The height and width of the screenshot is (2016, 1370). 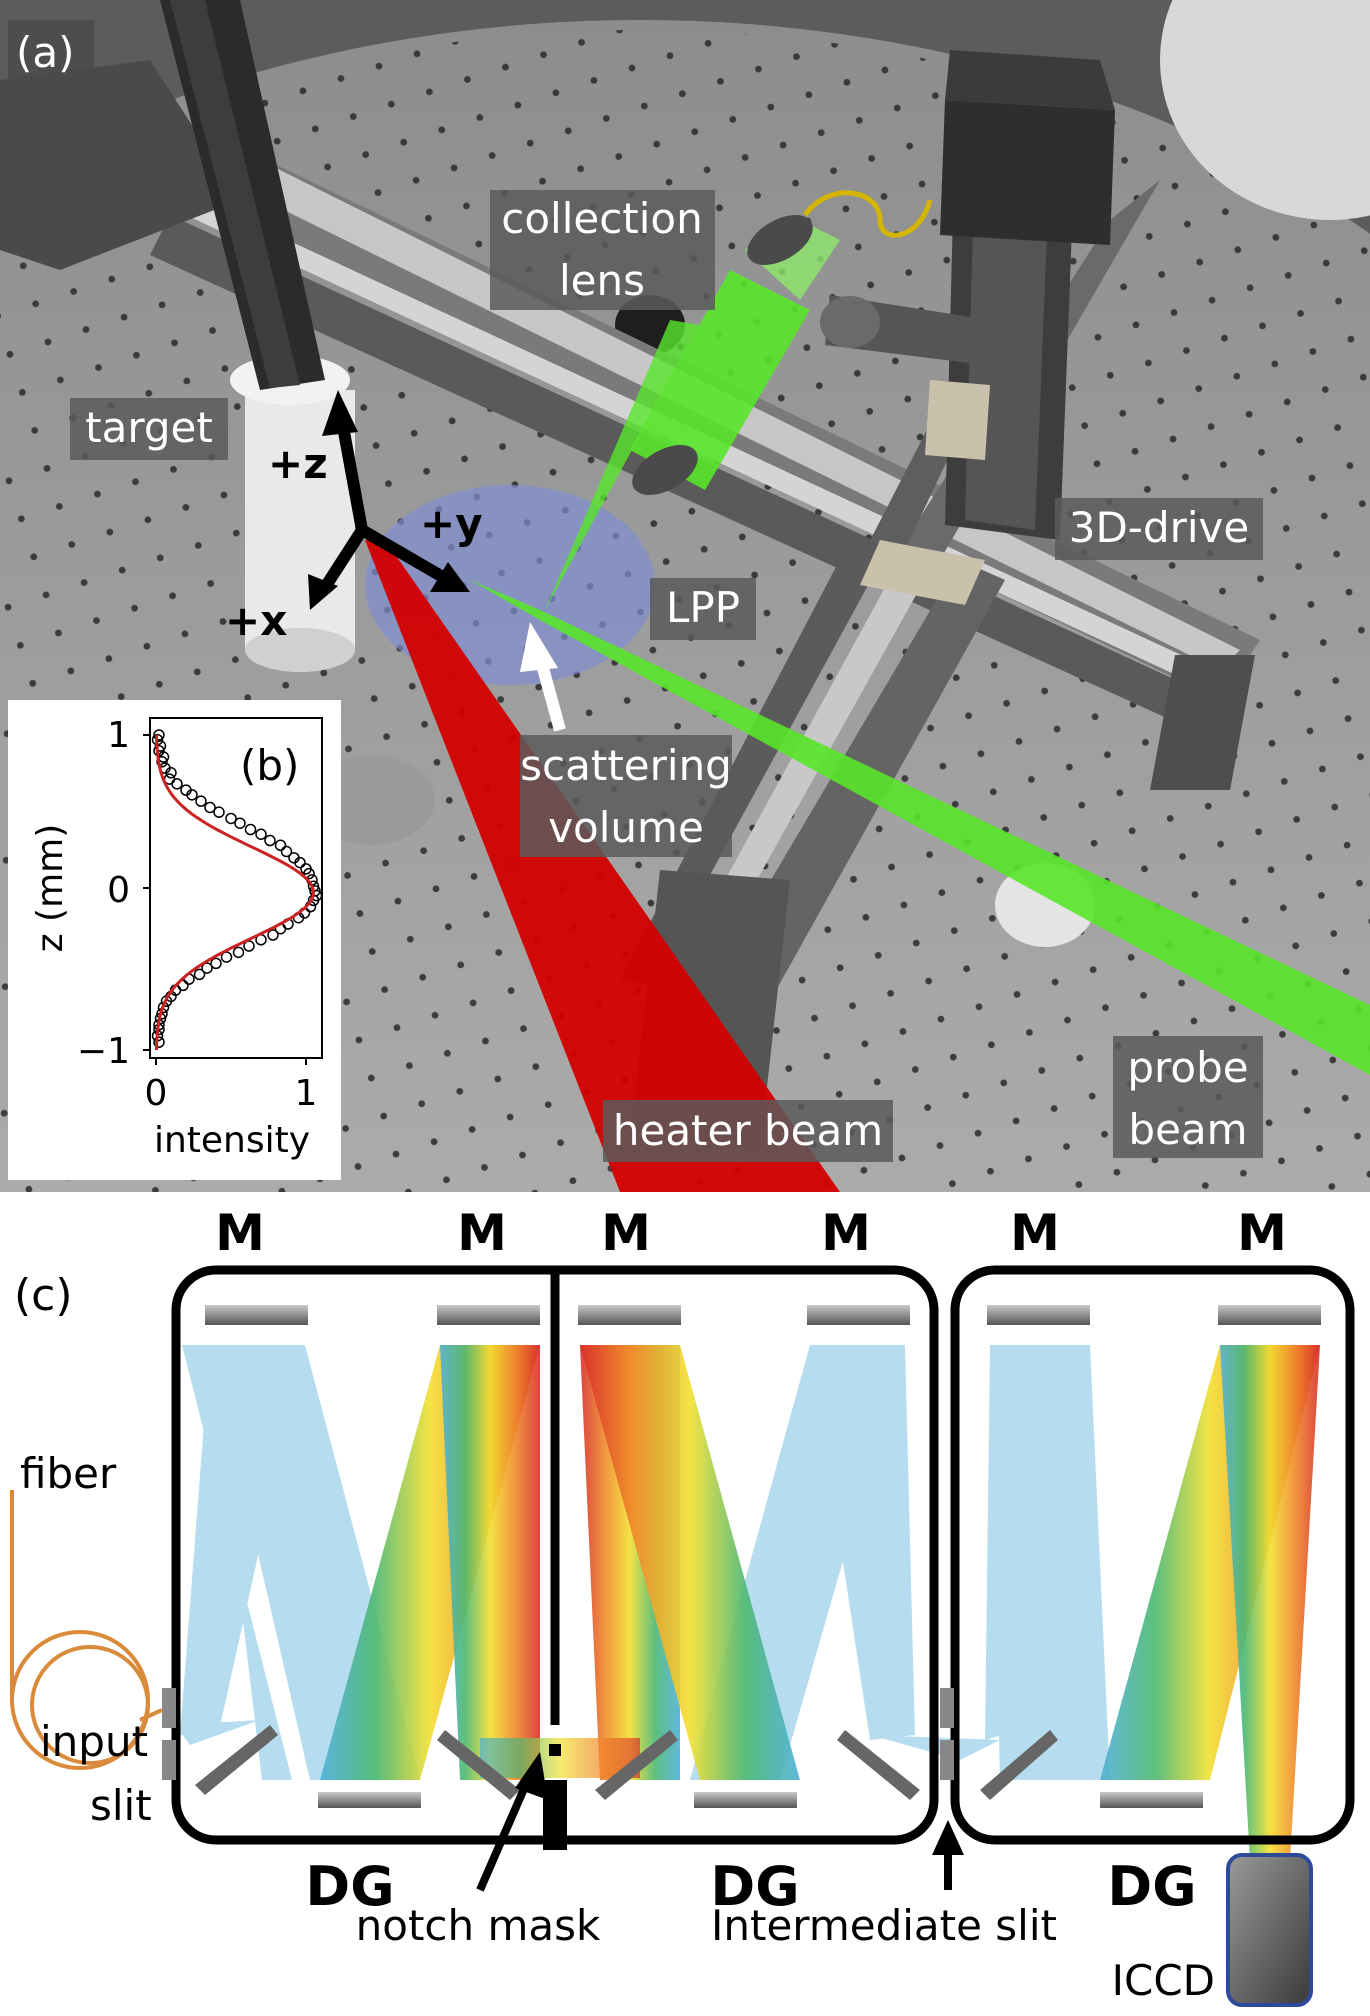 I want to click on grating-label-2: DG, so click(x=754, y=1886).